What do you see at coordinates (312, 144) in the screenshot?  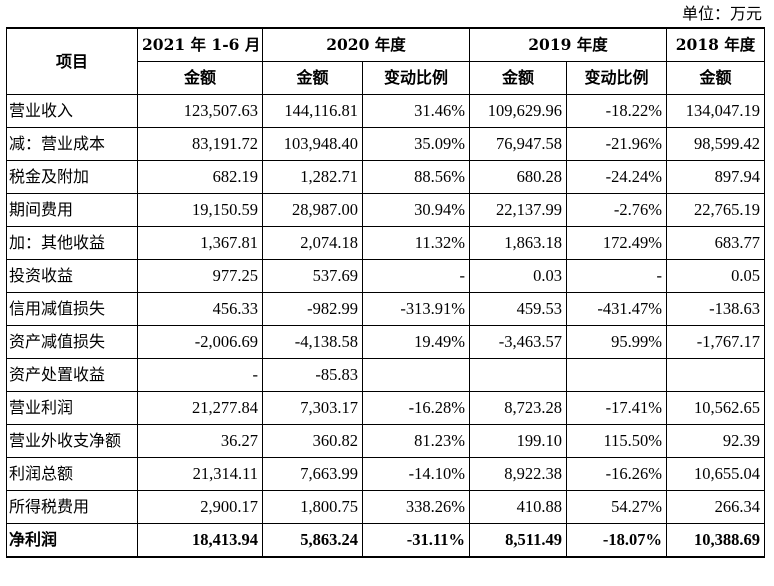 I see `table-cell: 103,948.40` at bounding box center [312, 144].